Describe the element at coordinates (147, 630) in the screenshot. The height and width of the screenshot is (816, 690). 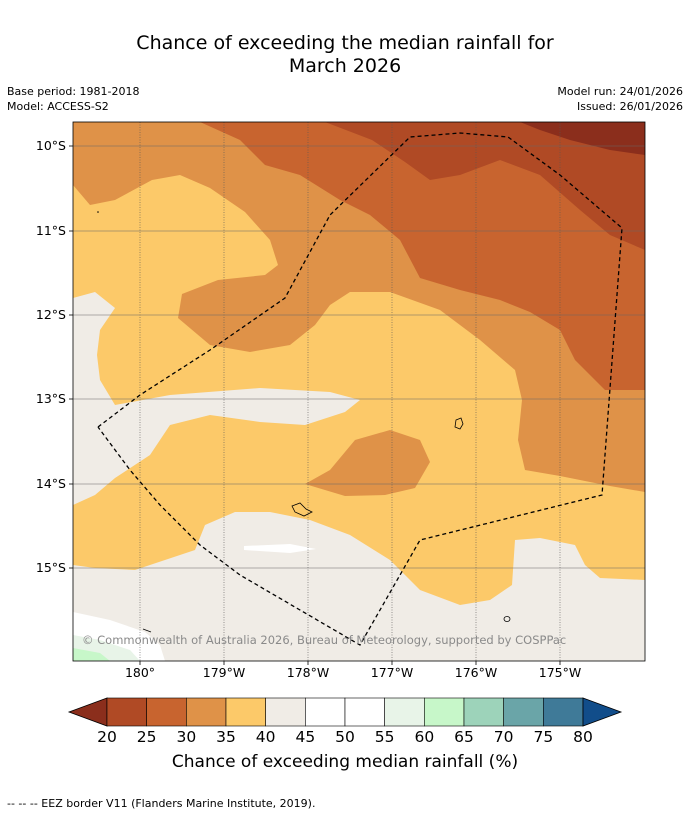
I see `island-sw` at that location.